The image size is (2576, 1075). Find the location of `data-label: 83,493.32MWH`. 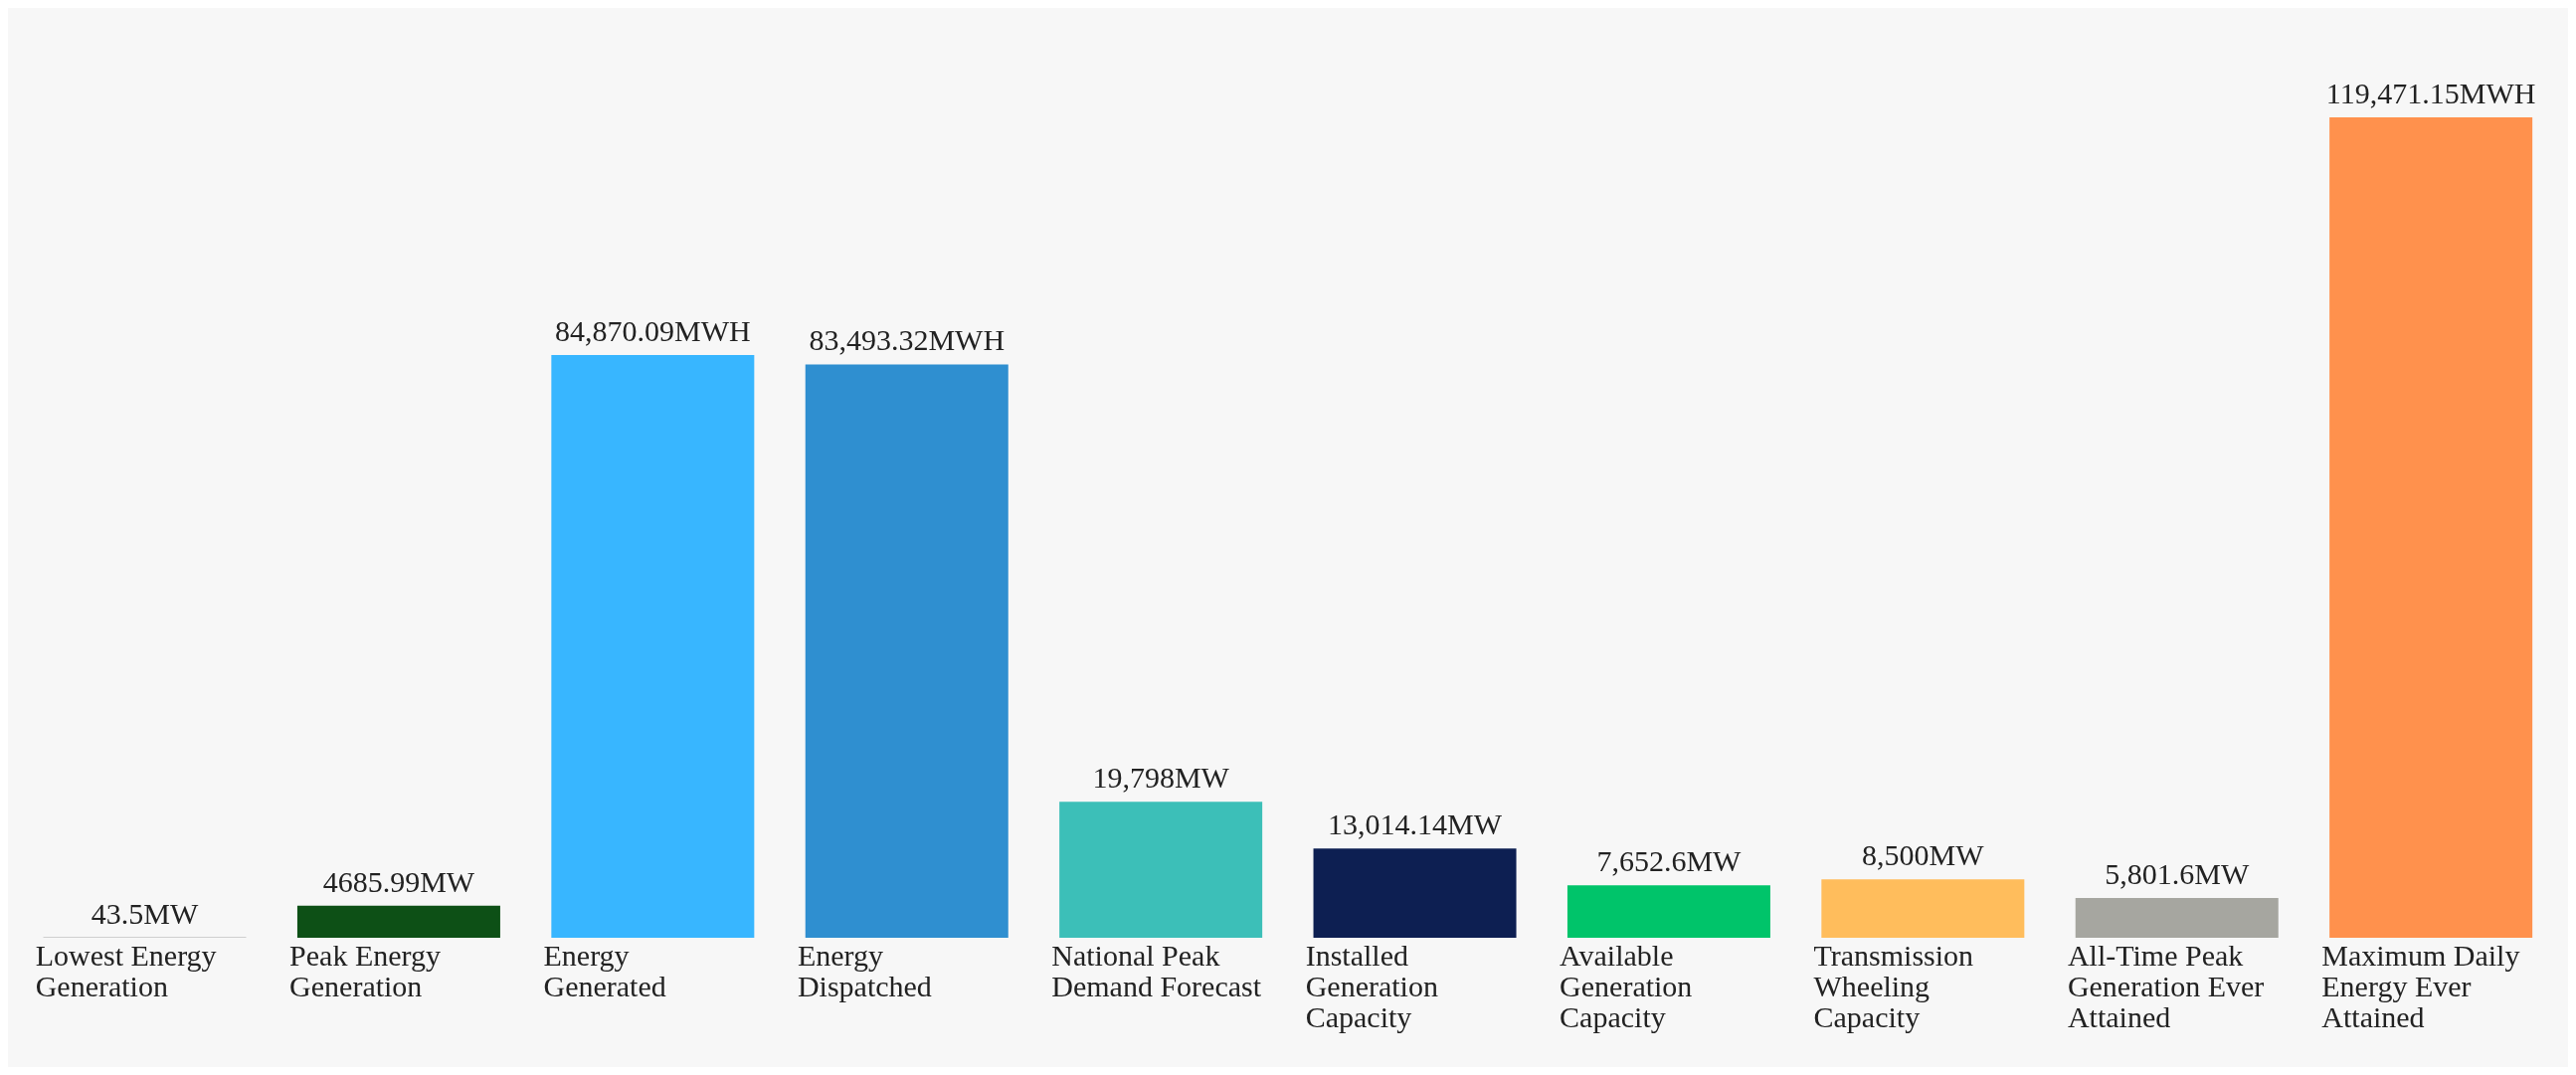

data-label: 83,493.32MWH is located at coordinates (907, 340).